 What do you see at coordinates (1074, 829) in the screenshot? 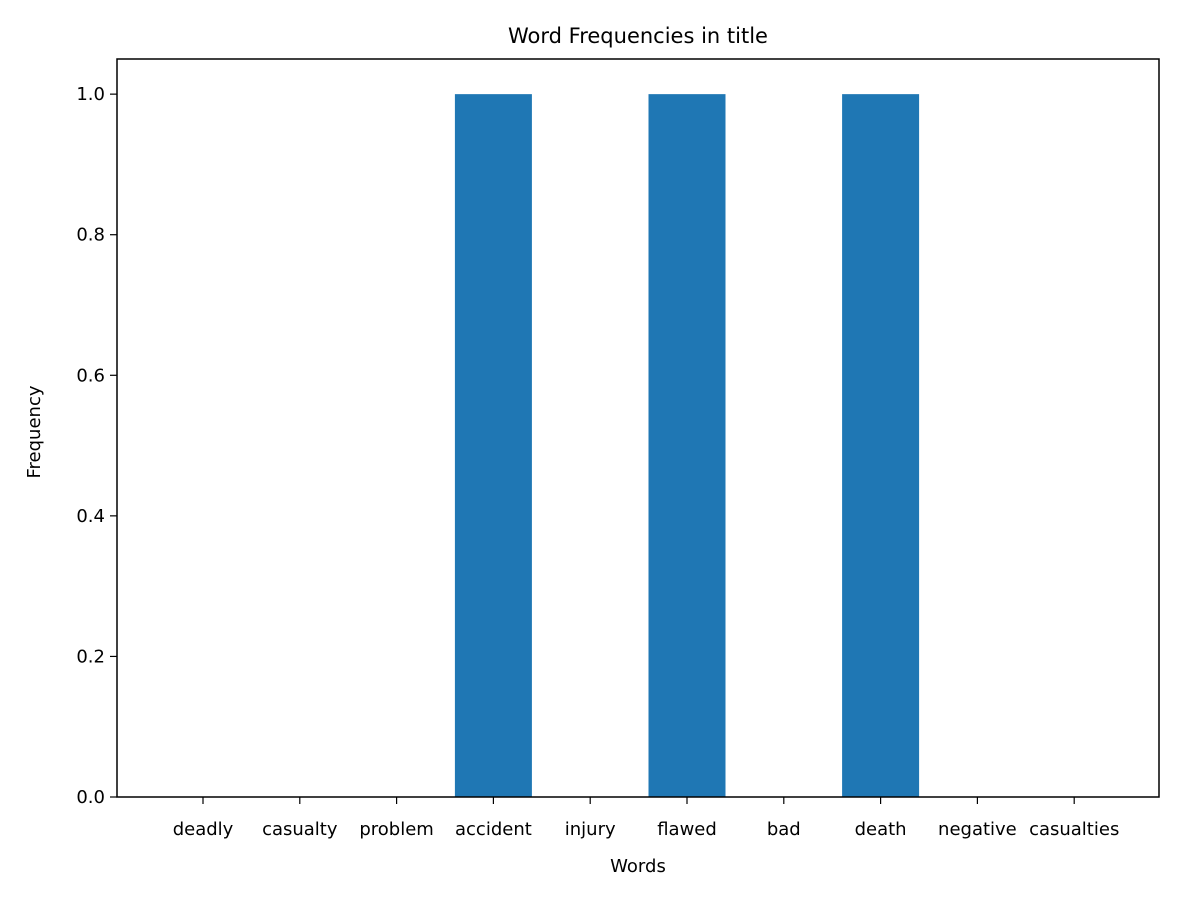
I see `x-tick-label: casualties` at bounding box center [1074, 829].